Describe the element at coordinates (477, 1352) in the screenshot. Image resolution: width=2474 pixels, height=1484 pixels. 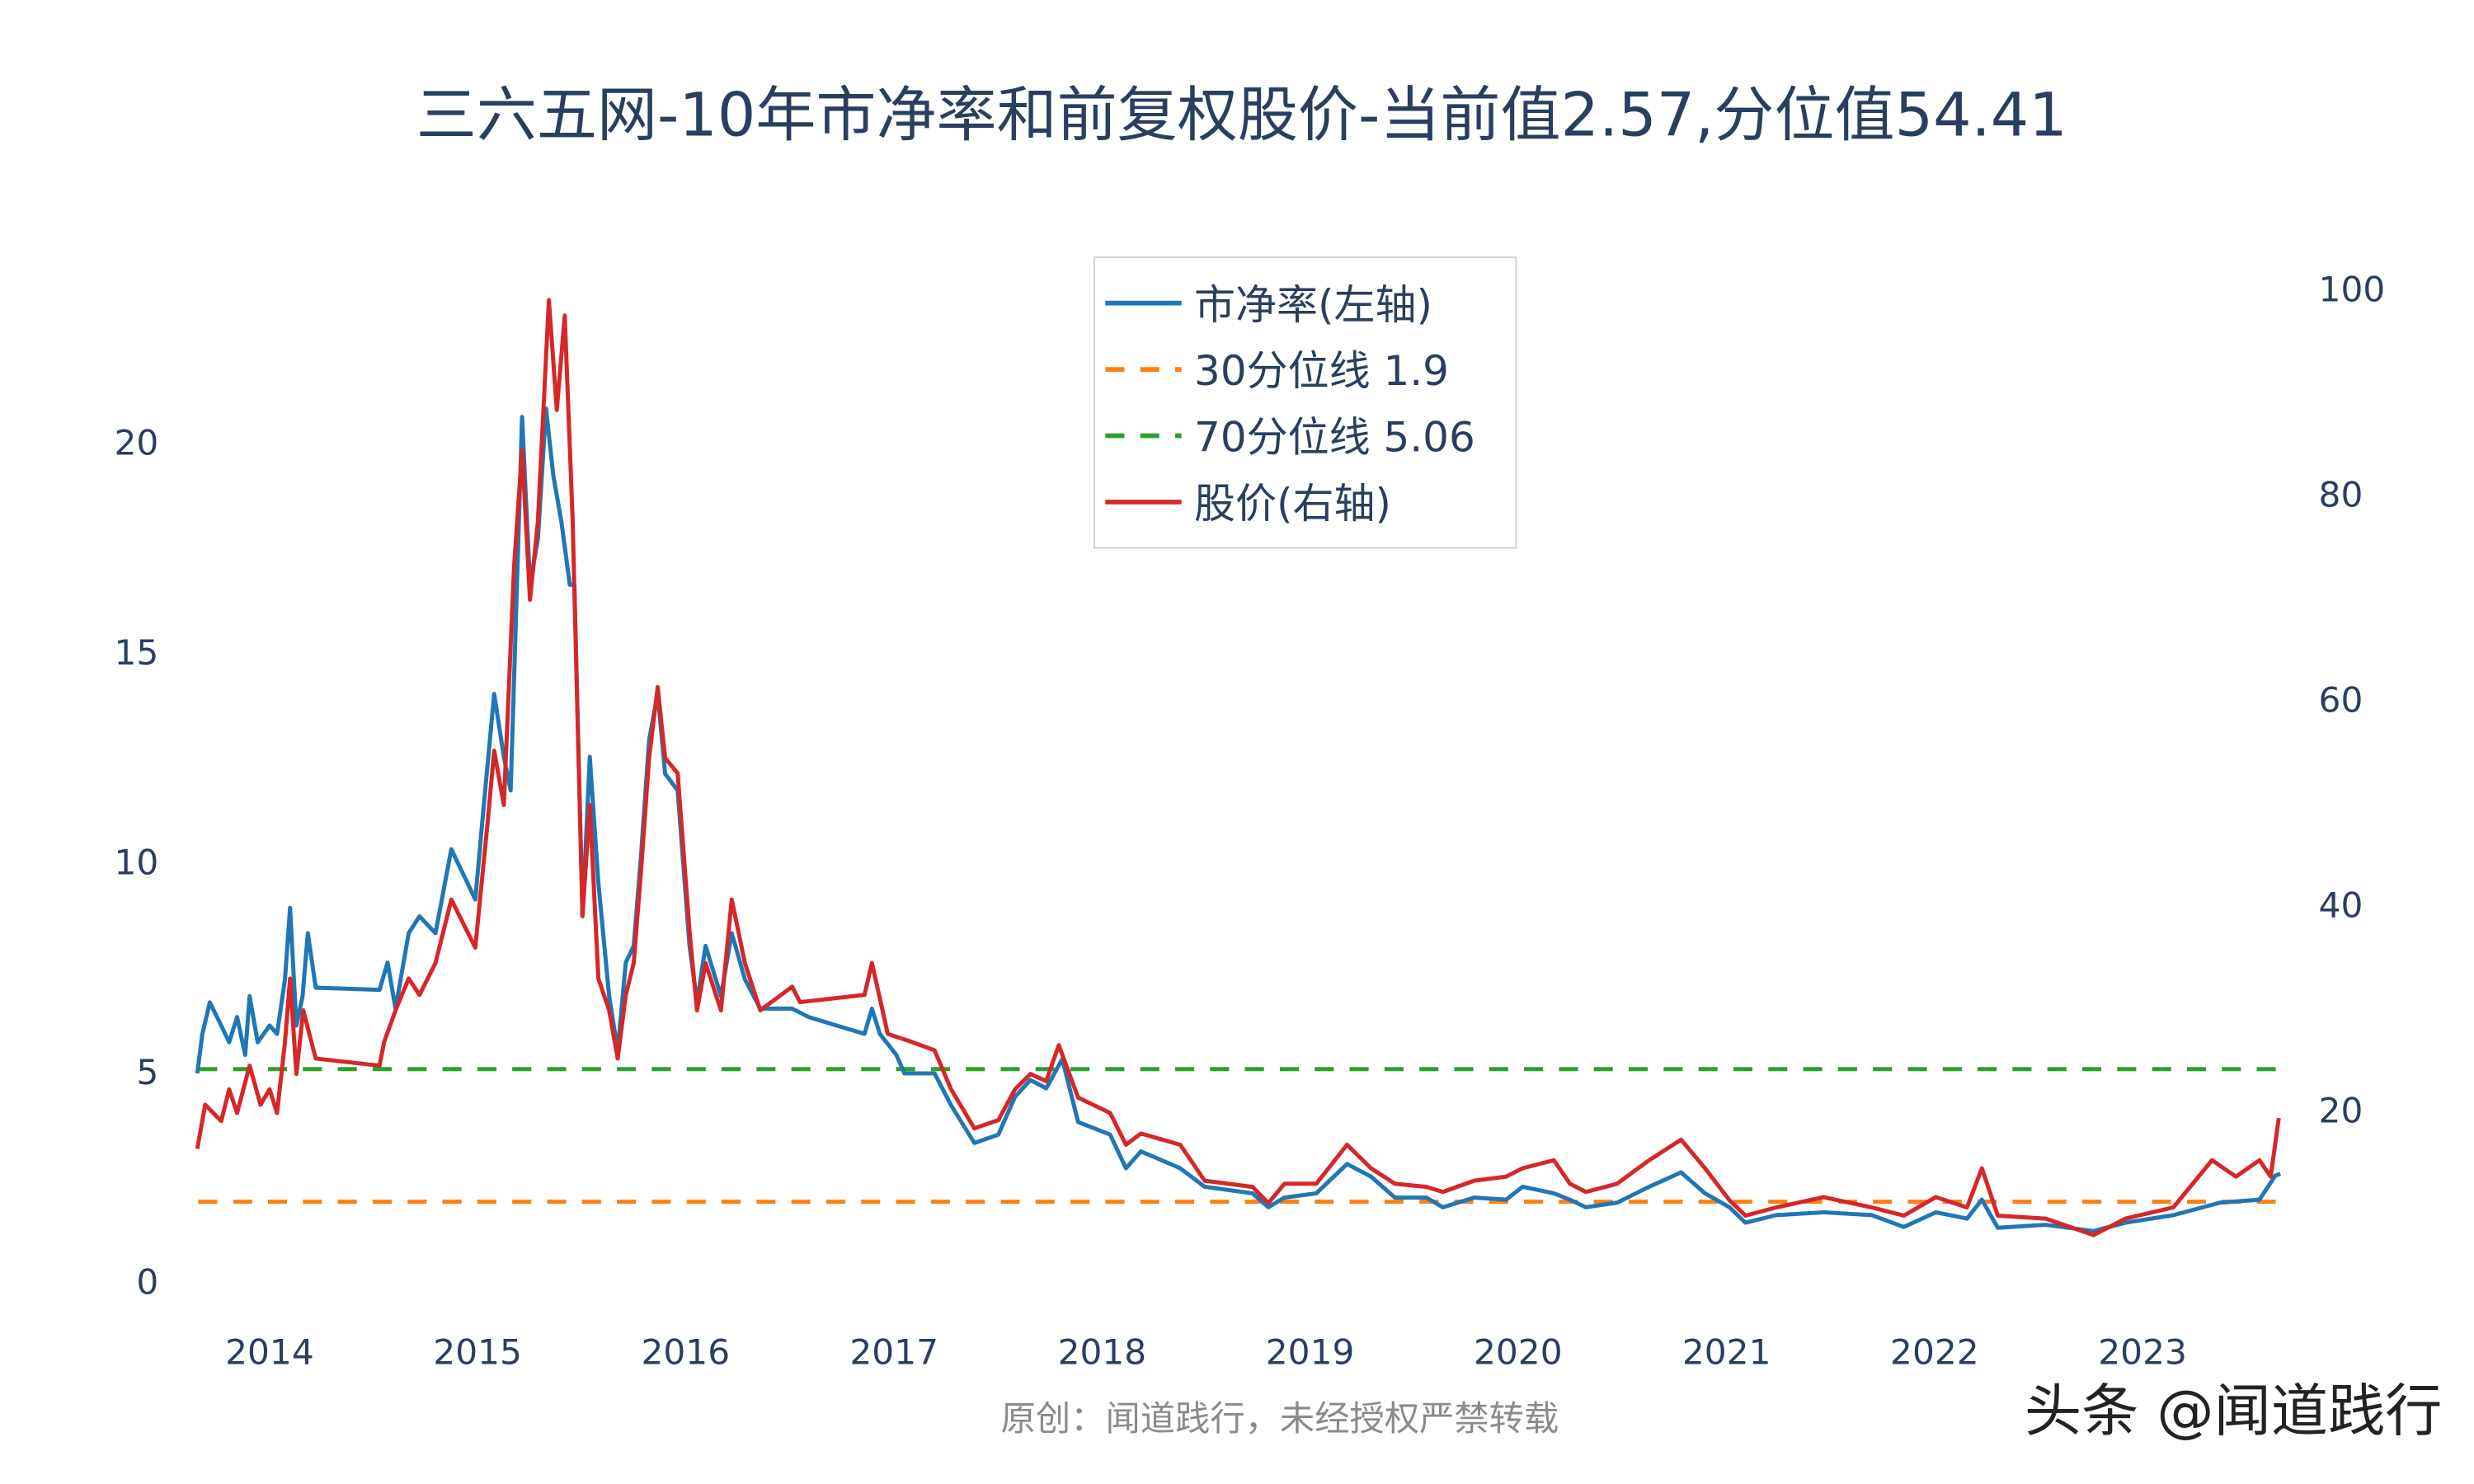
I see `x-tick-label: 2015` at that location.